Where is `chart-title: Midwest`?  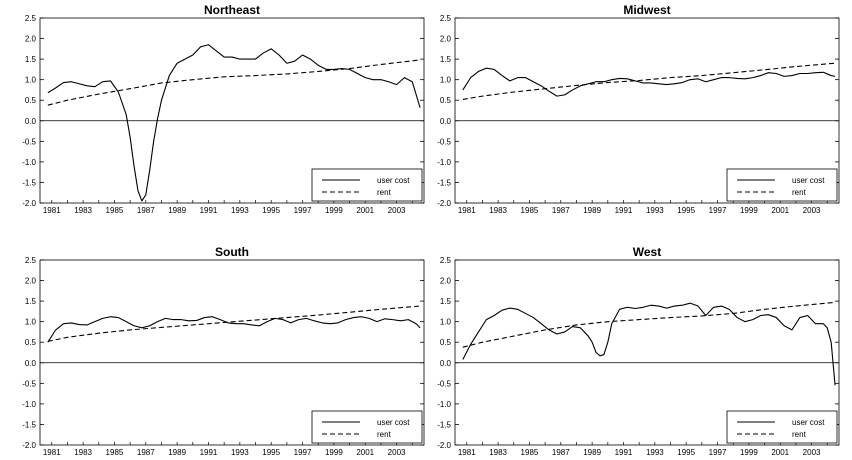
chart-title: Midwest is located at coordinates (646, 10).